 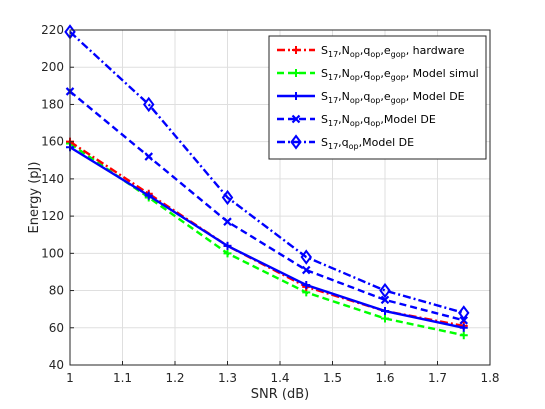 I want to click on y-tick-label: 180, so click(x=52, y=104).